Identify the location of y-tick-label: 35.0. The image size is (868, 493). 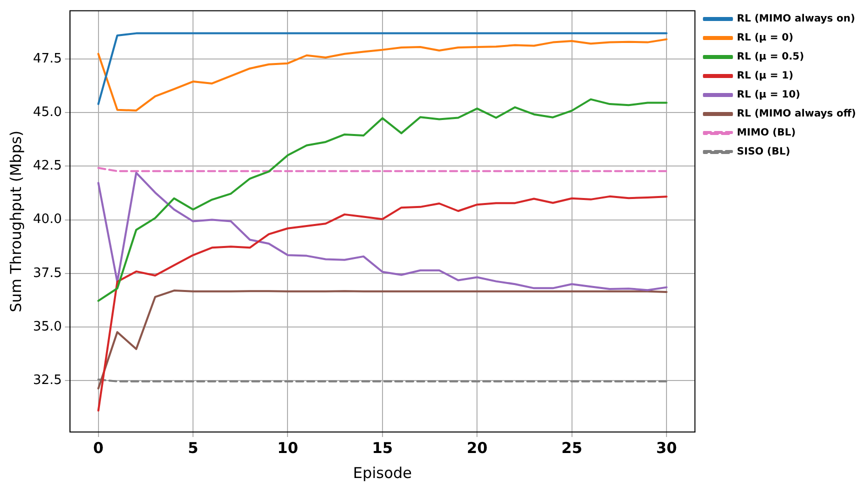
(47, 326).